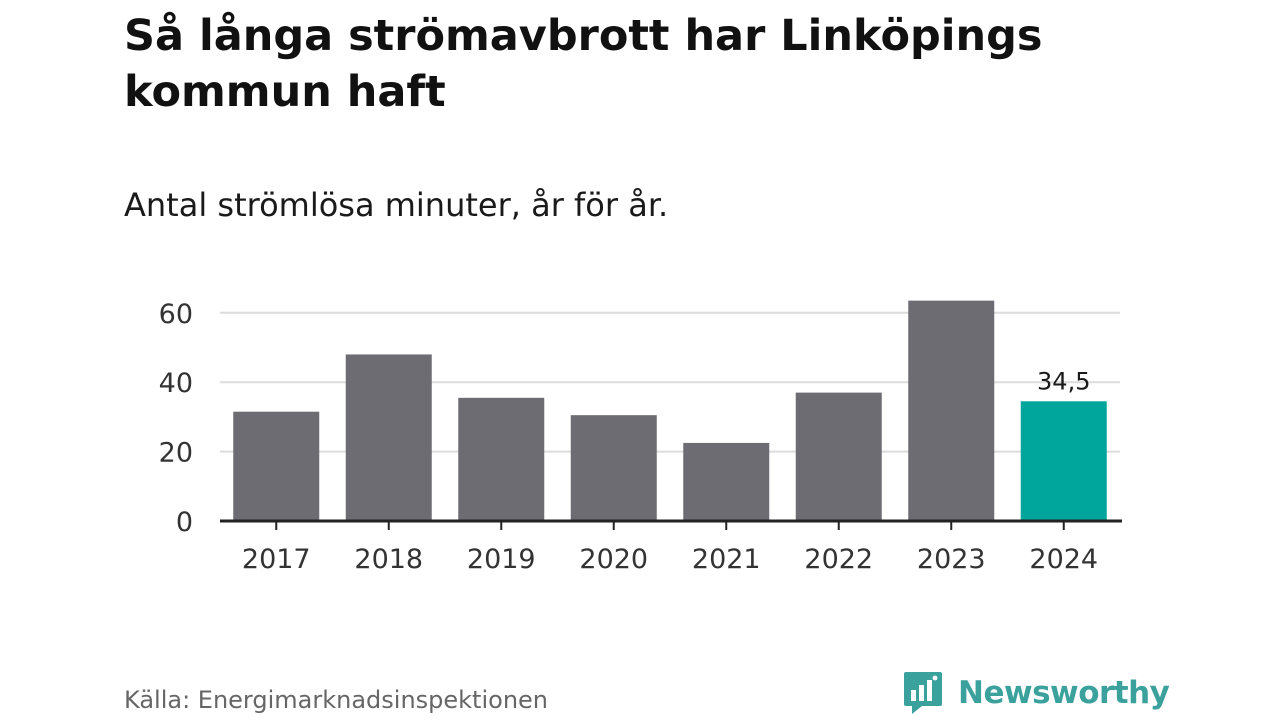 The image size is (1280, 720). Describe the element at coordinates (184, 522) in the screenshot. I see `y-tick-label: 0` at that location.